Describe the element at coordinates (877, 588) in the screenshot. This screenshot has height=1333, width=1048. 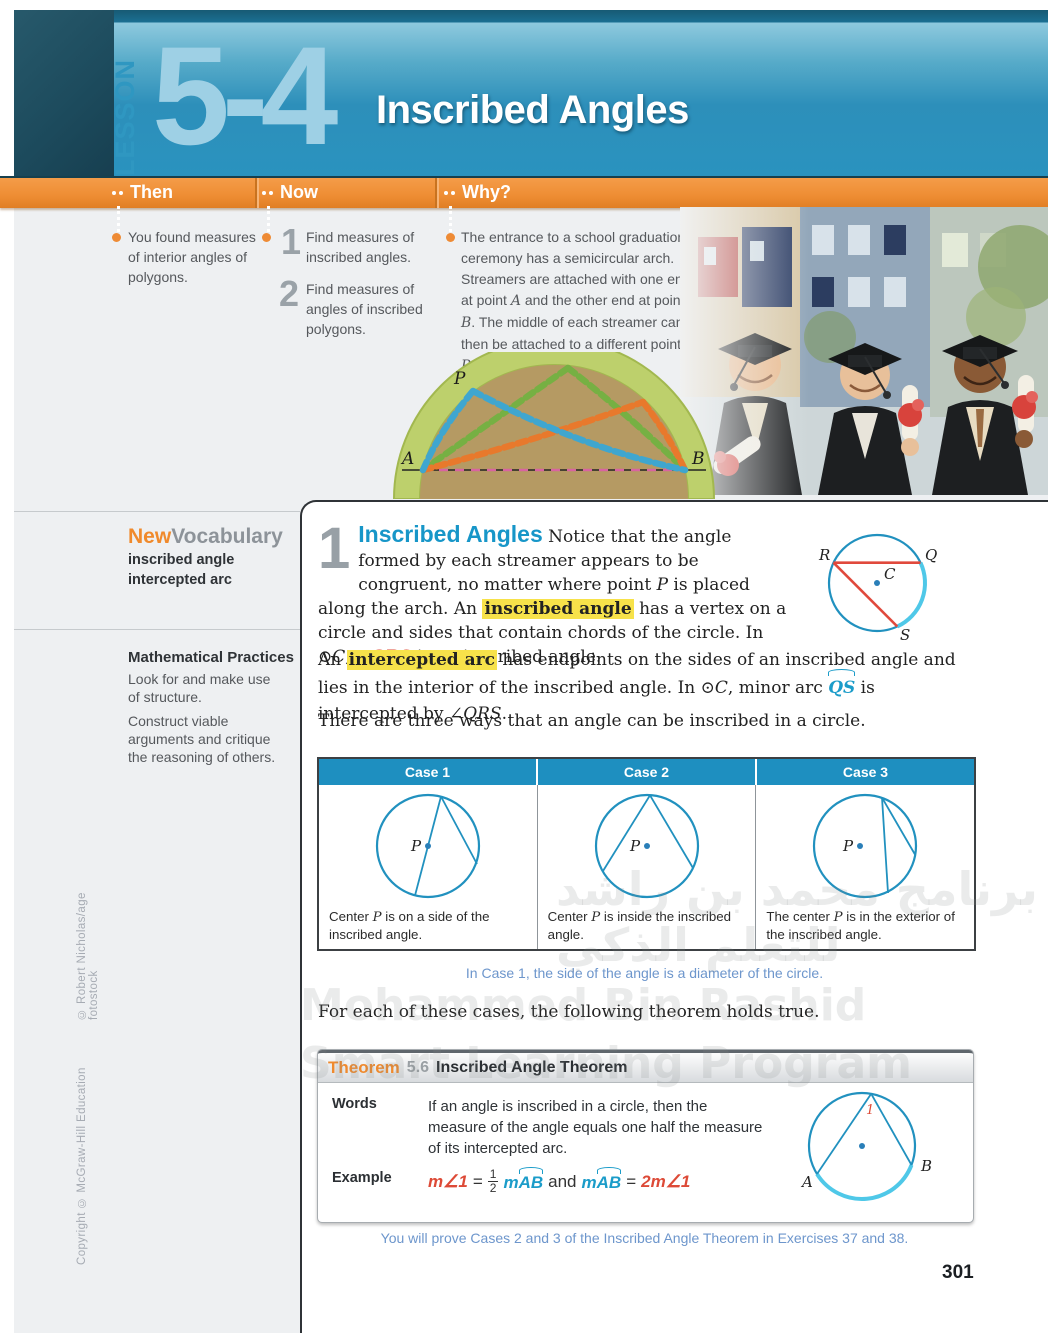
I see `circle-c-diagram: R Q C S` at that location.